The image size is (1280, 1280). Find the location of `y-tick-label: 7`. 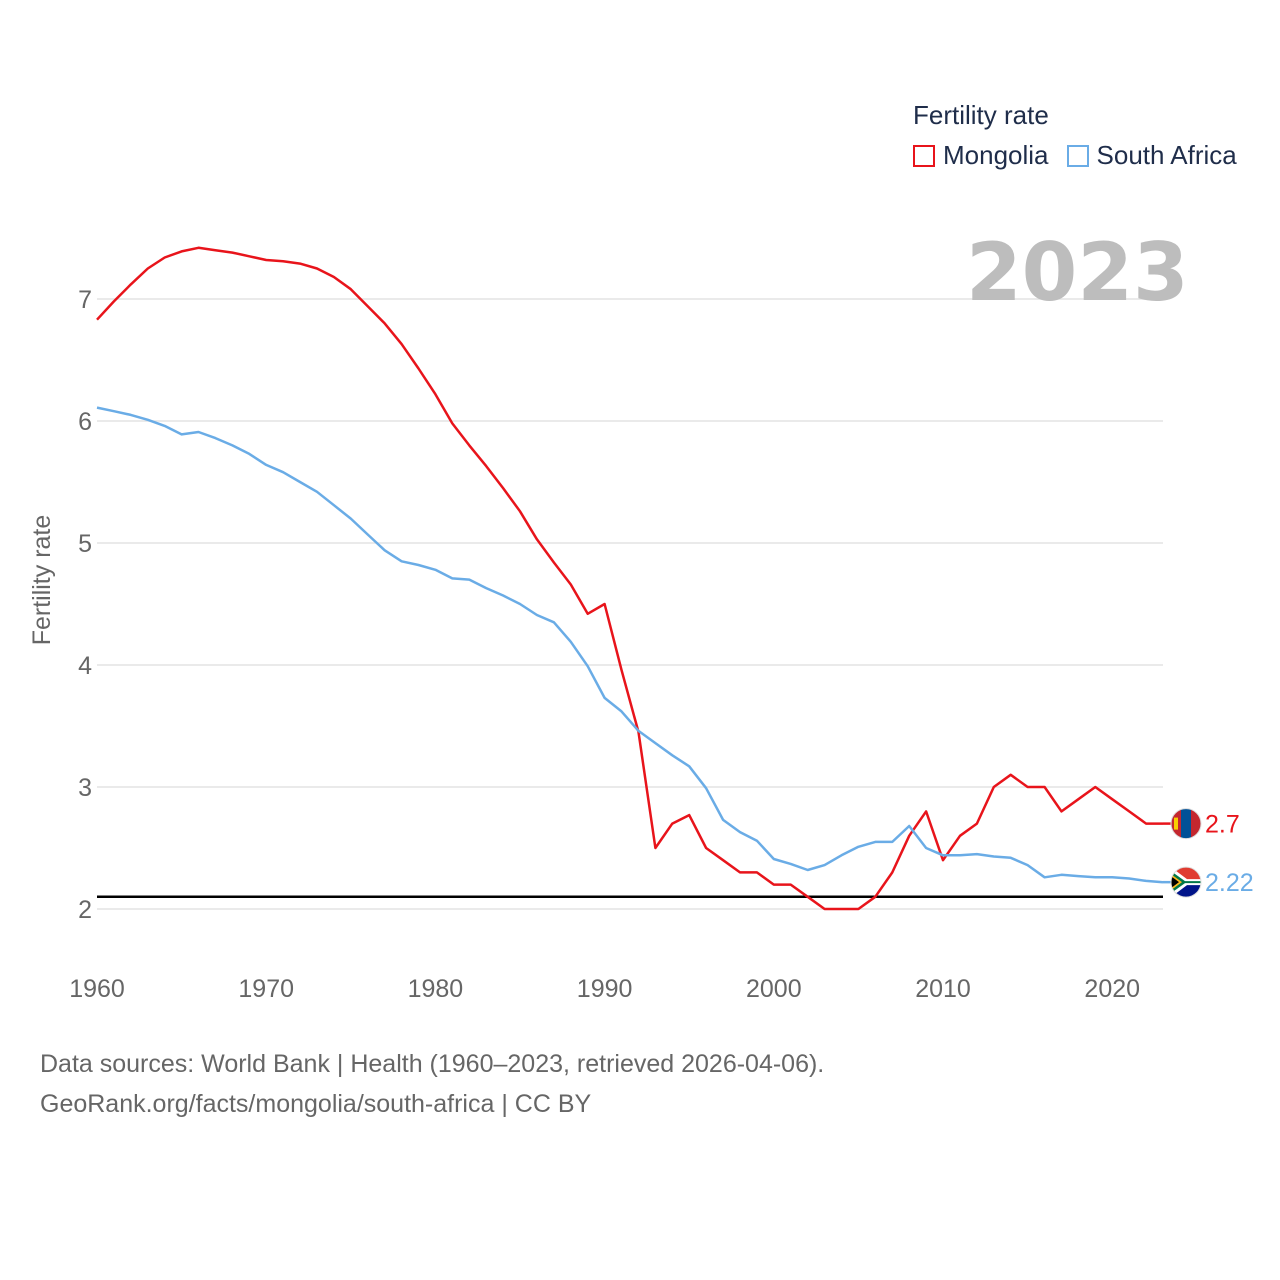

y-tick-label: 7 is located at coordinates (85, 300).